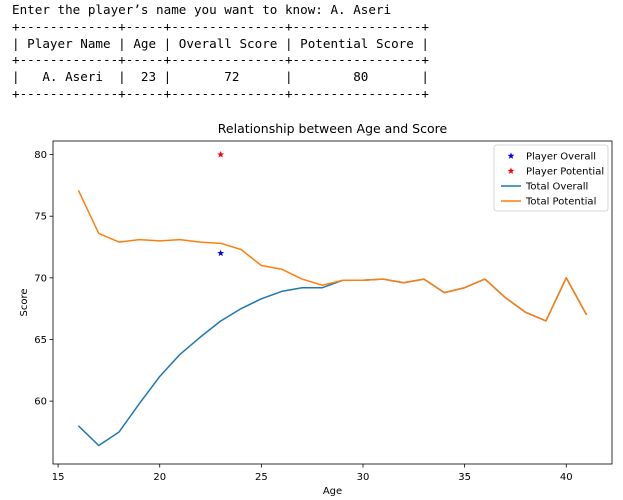 The height and width of the screenshot is (500, 623). I want to click on y-tick-label: 65, so click(40, 340).